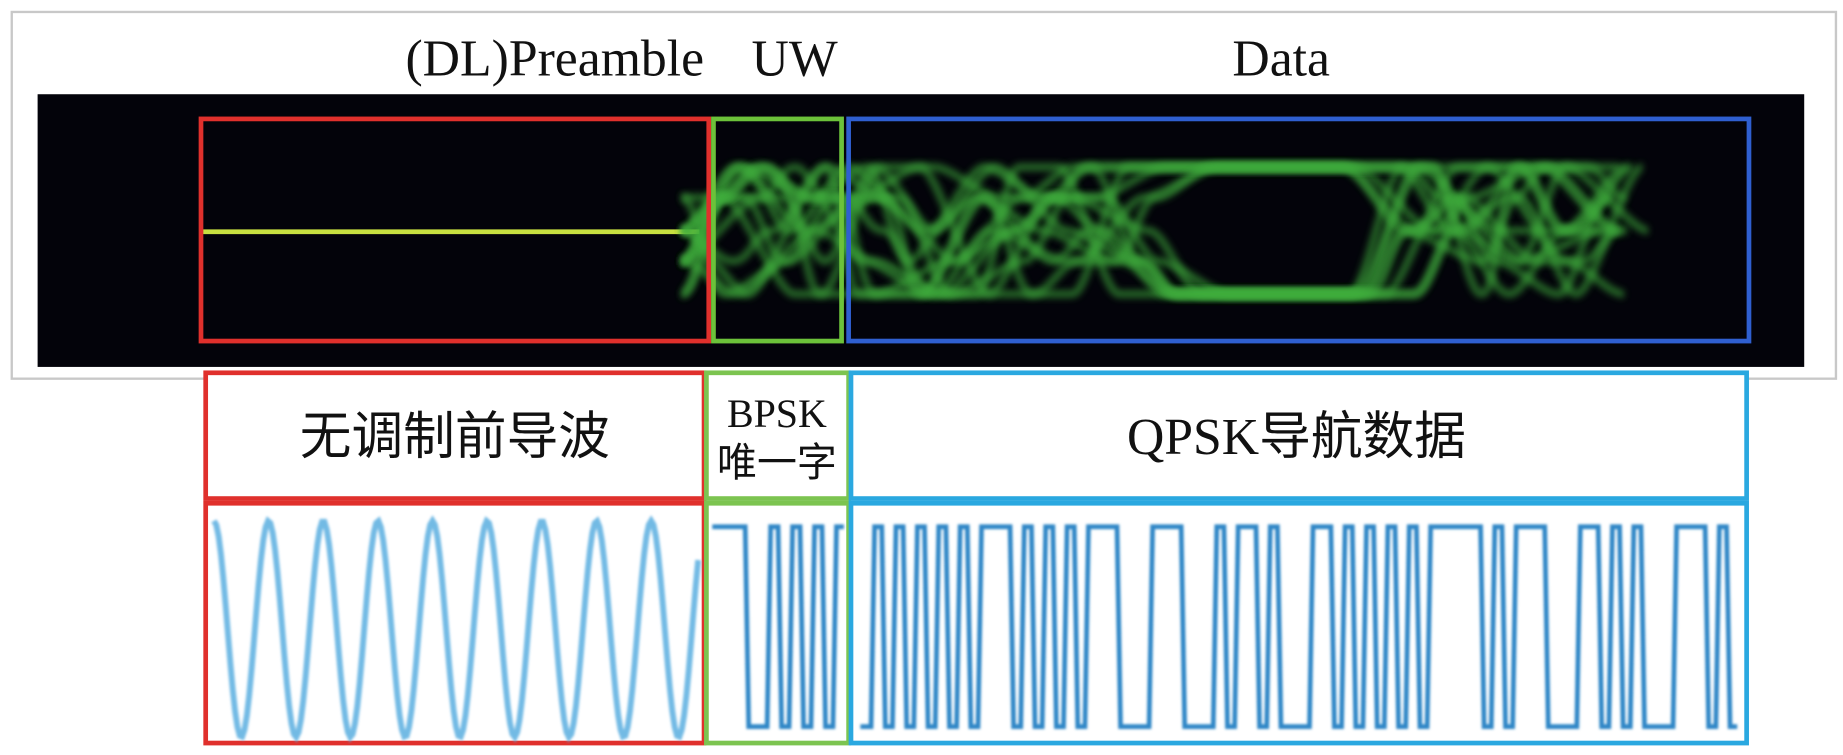  Describe the element at coordinates (1299, 626) in the screenshot. I see `qpsk-wave` at that location.